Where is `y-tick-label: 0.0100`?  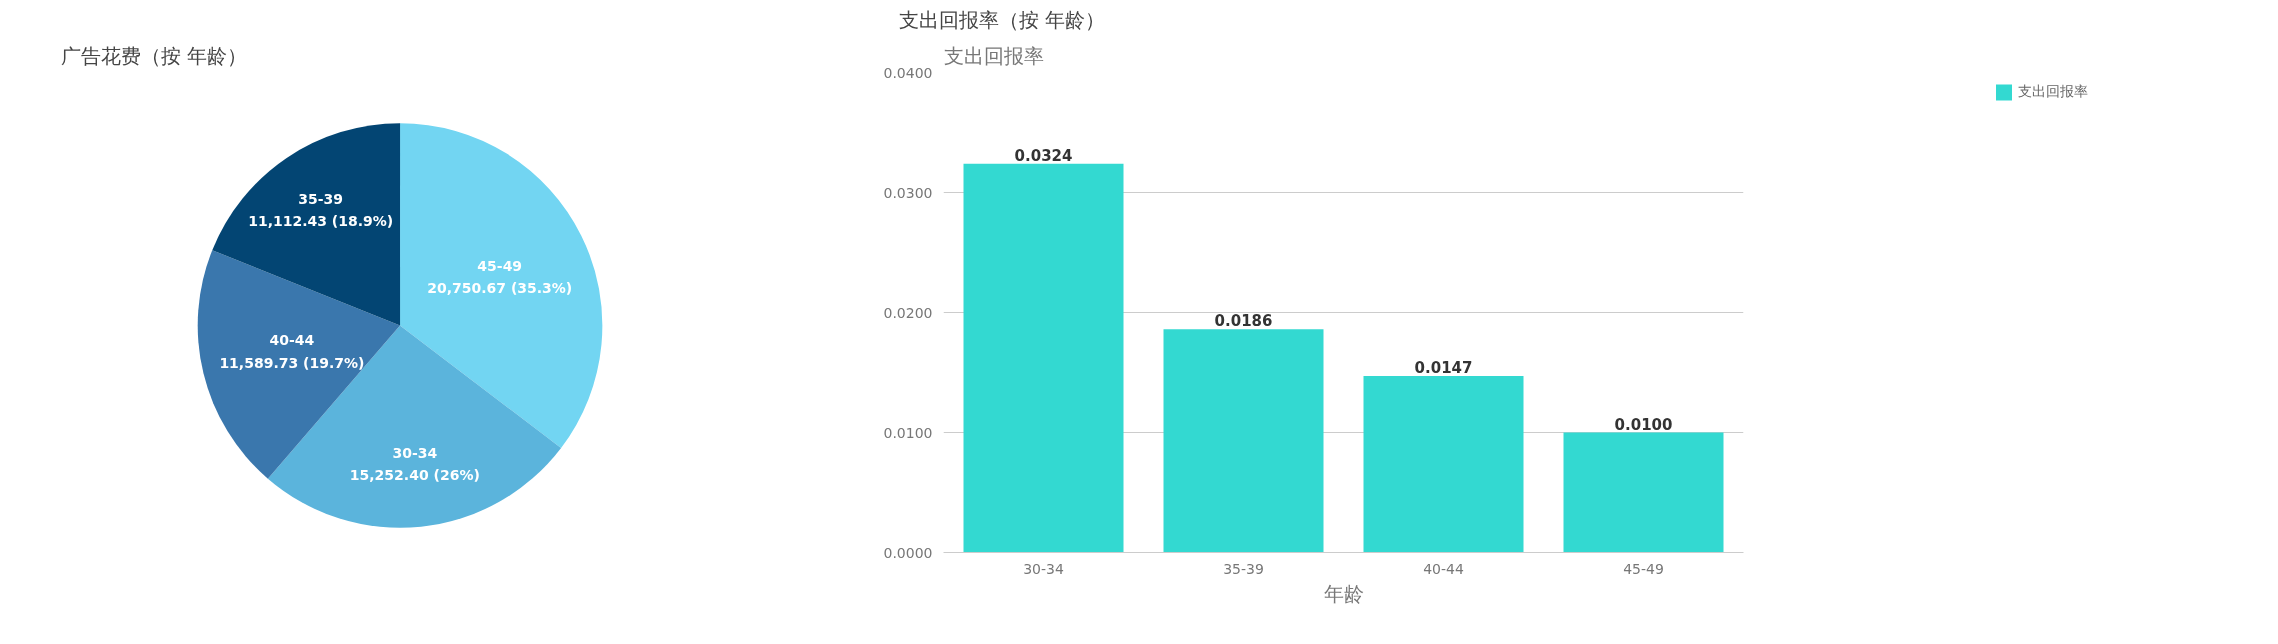 y-tick-label: 0.0100 is located at coordinates (908, 432).